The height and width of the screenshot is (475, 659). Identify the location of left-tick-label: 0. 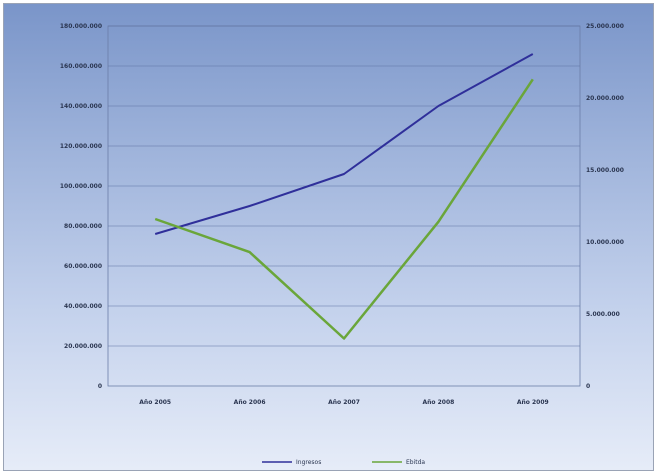
(100, 386).